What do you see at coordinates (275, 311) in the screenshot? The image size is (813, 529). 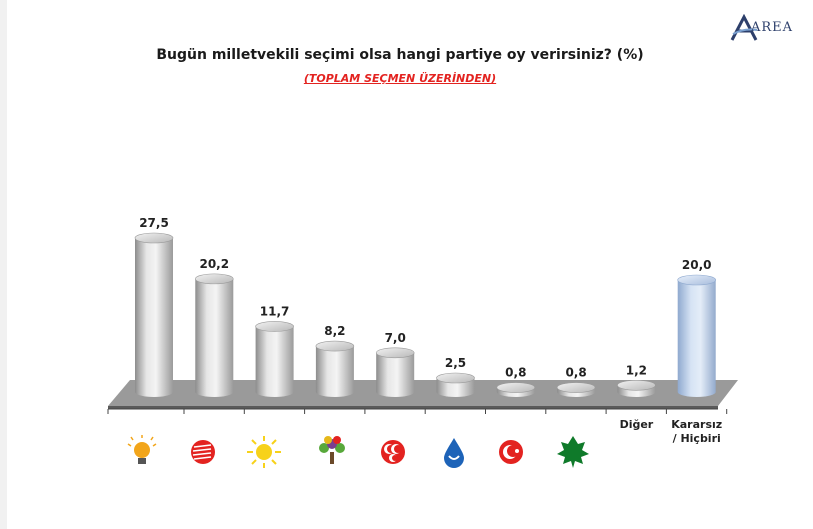 I see `value-label: 11,7` at bounding box center [275, 311].